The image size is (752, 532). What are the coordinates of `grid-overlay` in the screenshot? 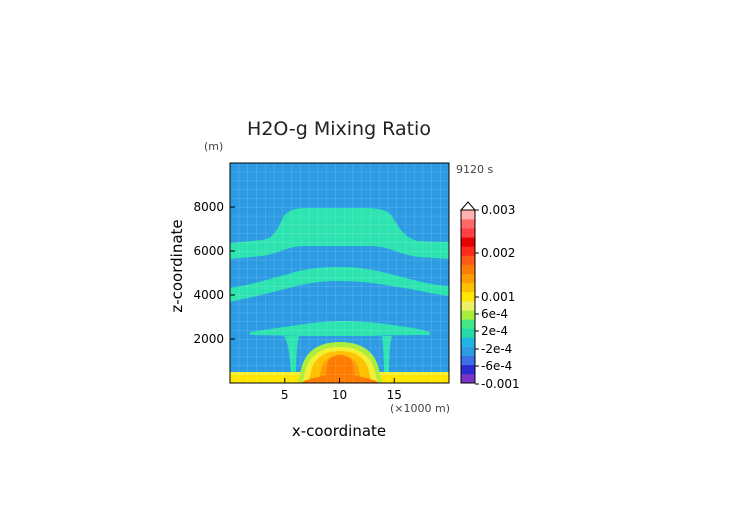 It's located at (339, 273).